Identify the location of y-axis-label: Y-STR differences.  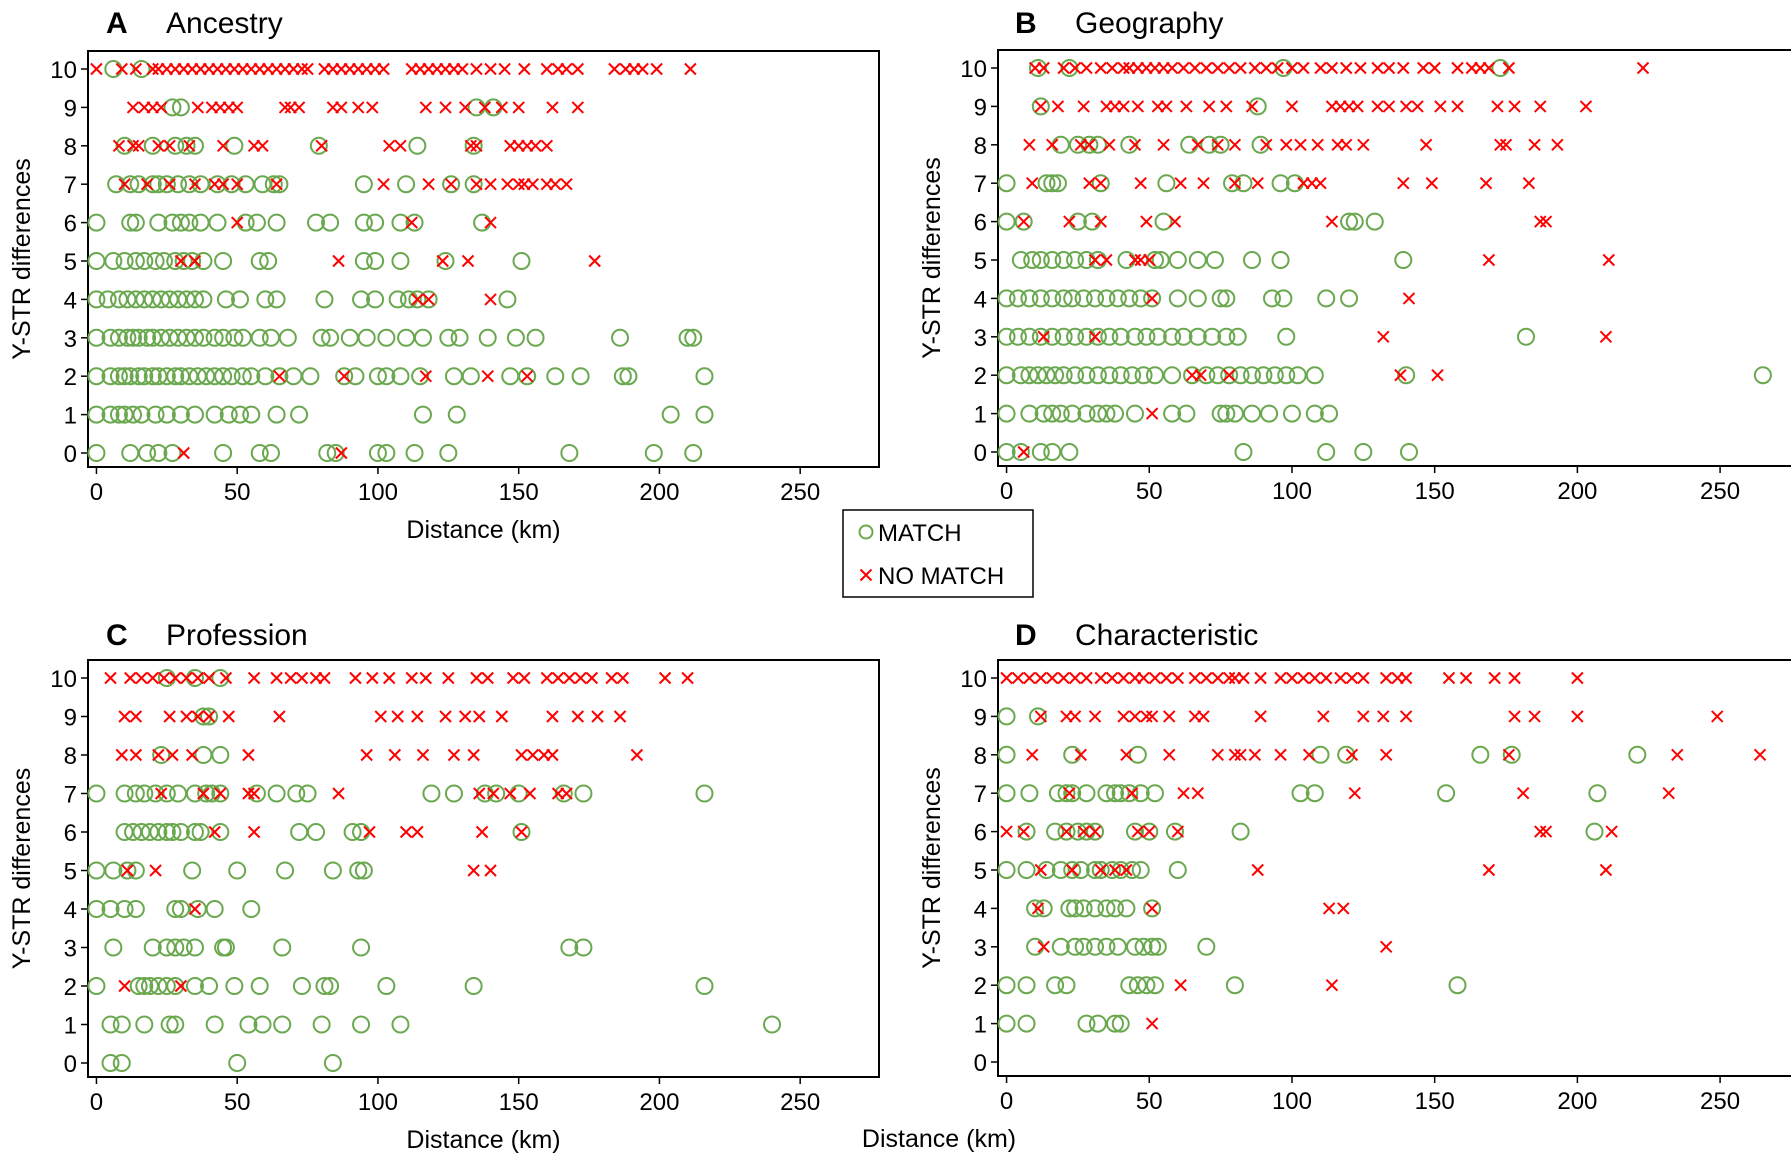
(932, 868).